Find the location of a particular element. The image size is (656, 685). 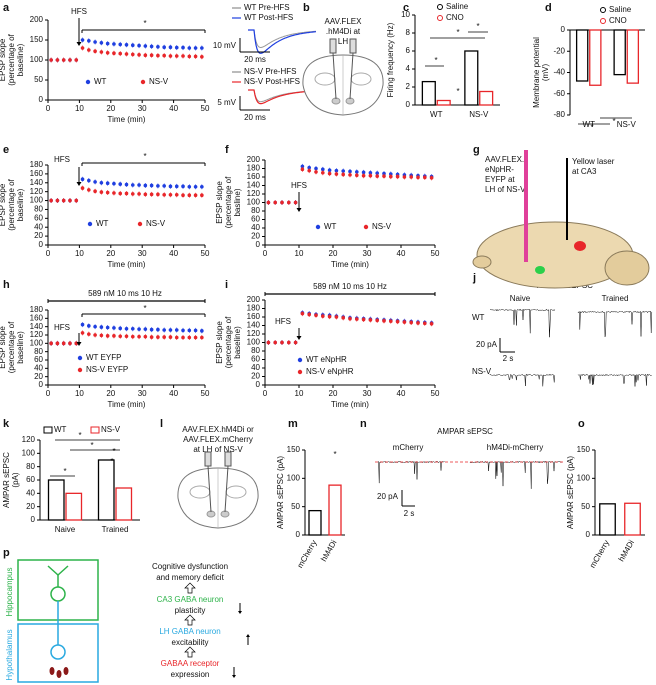

figure-text: NS-V is located at coordinates (482, 371).